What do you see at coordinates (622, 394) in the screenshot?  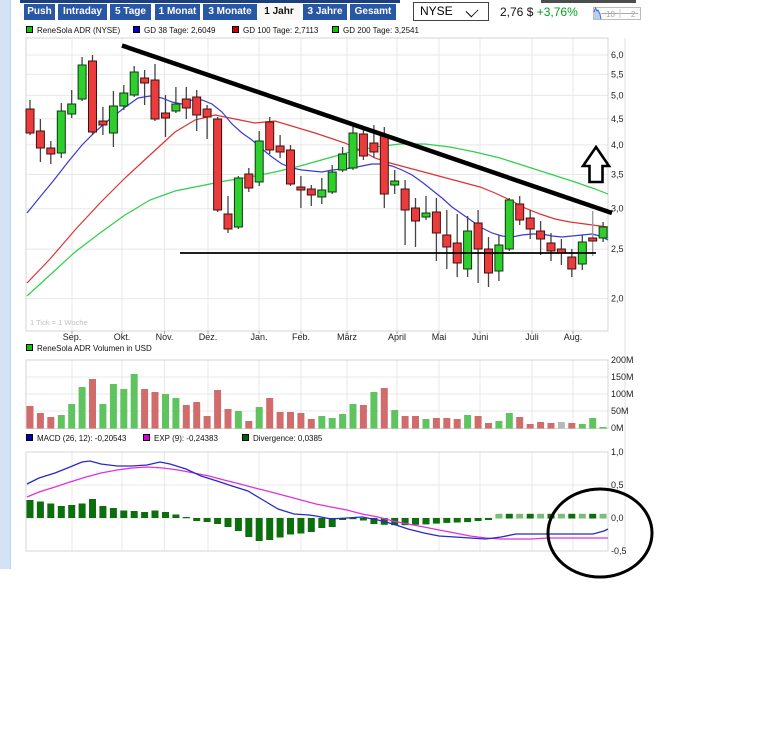 I see `svg-text: 100M` at bounding box center [622, 394].